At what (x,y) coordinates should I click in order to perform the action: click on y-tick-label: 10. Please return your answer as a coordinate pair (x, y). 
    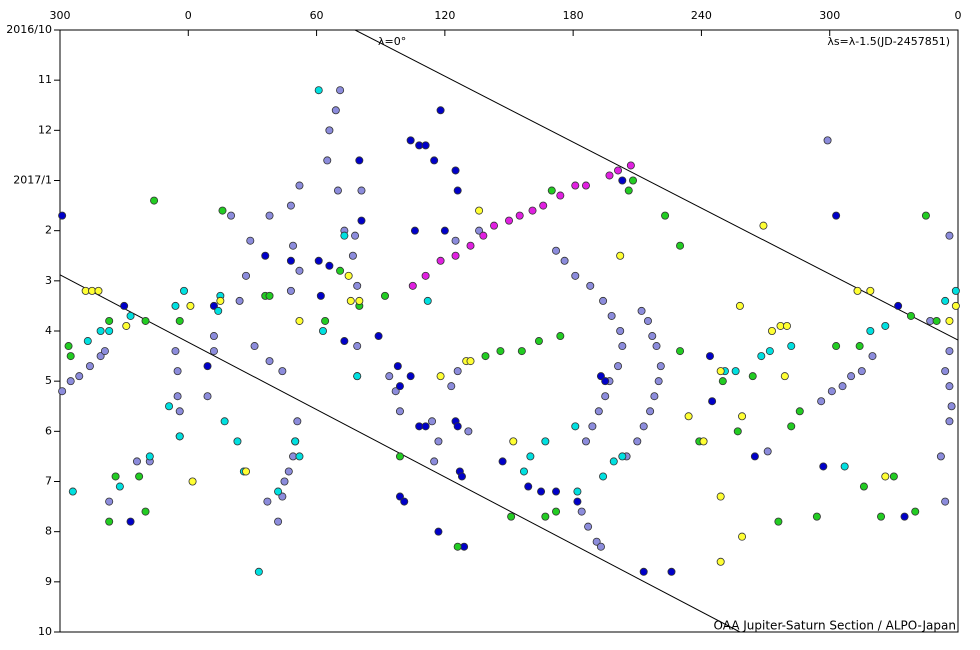
    Looking at the image, I should click on (45, 631).